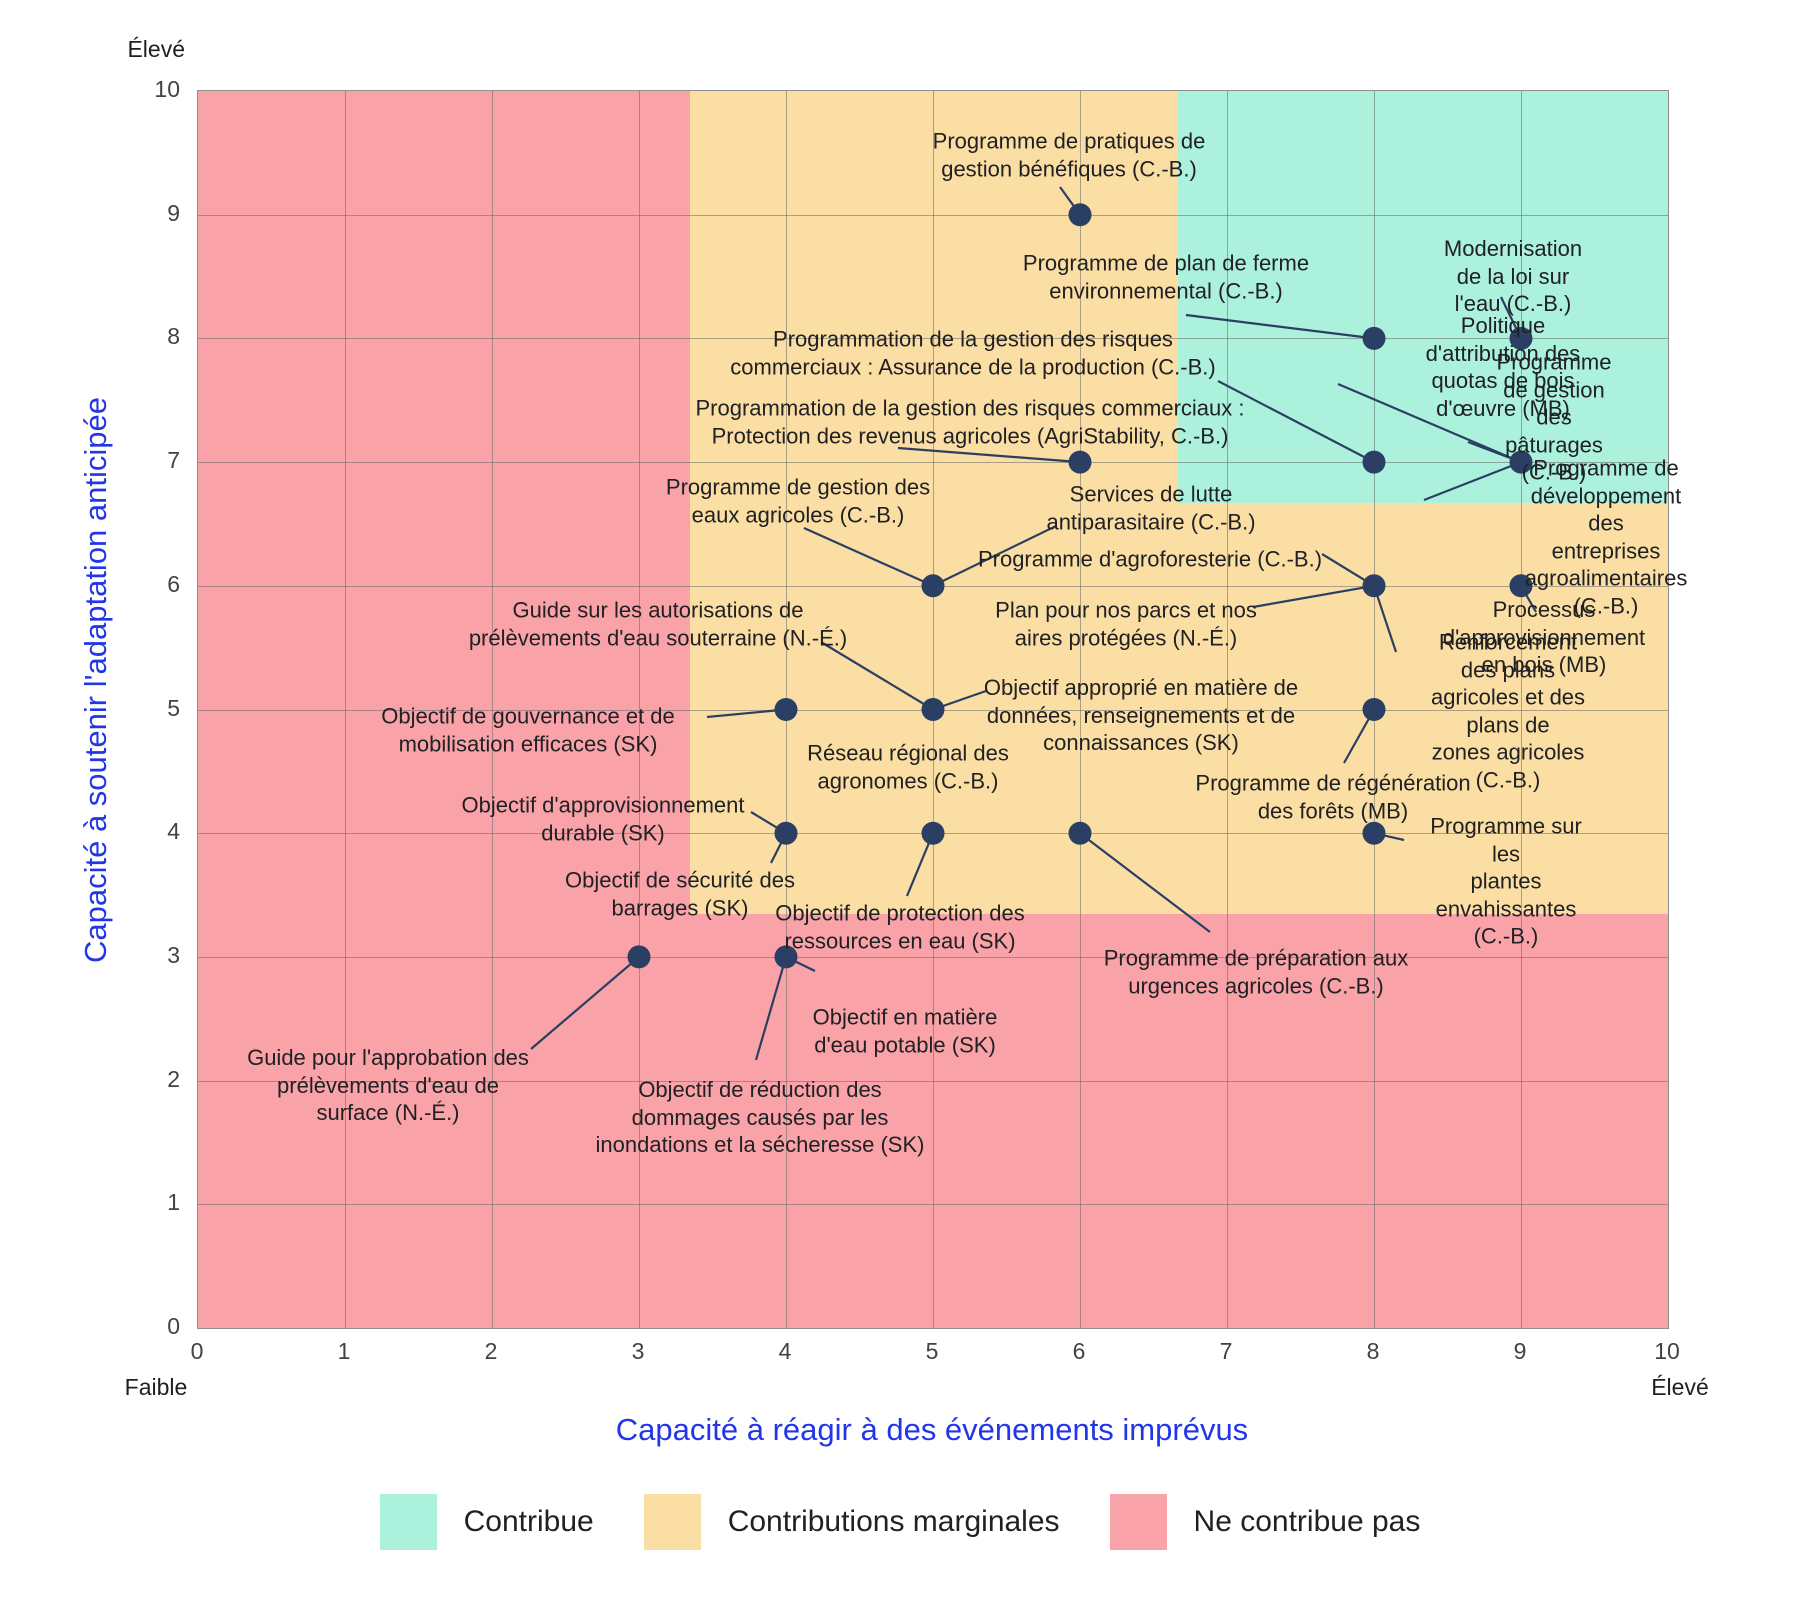  I want to click on x-tick-label: 6, so click(1079, 1351).